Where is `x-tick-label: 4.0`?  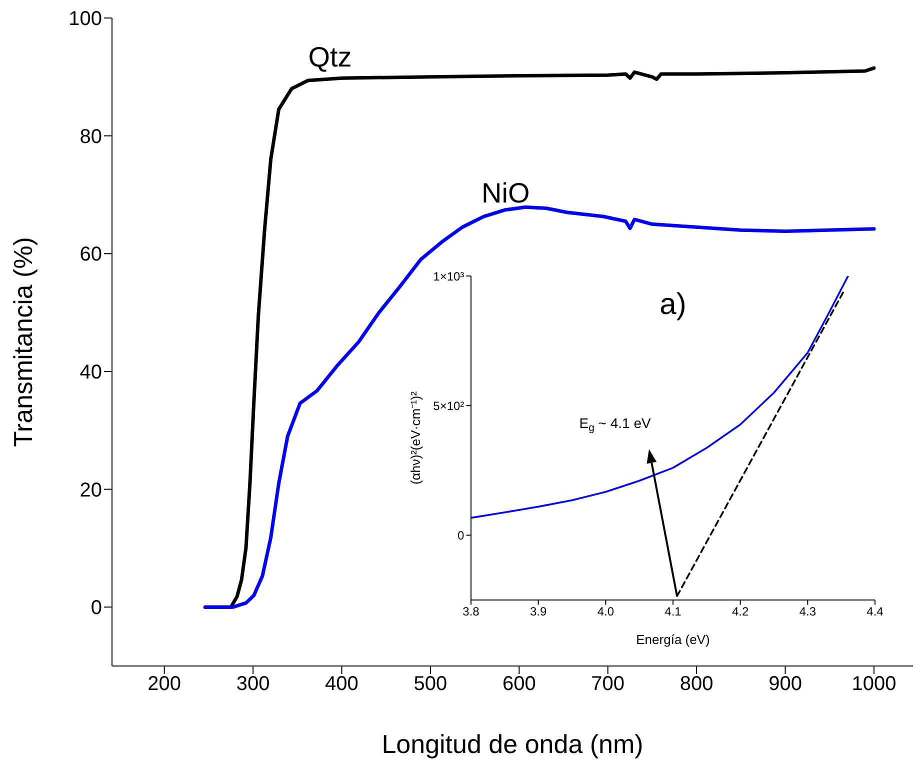 x-tick-label: 4.0 is located at coordinates (605, 611).